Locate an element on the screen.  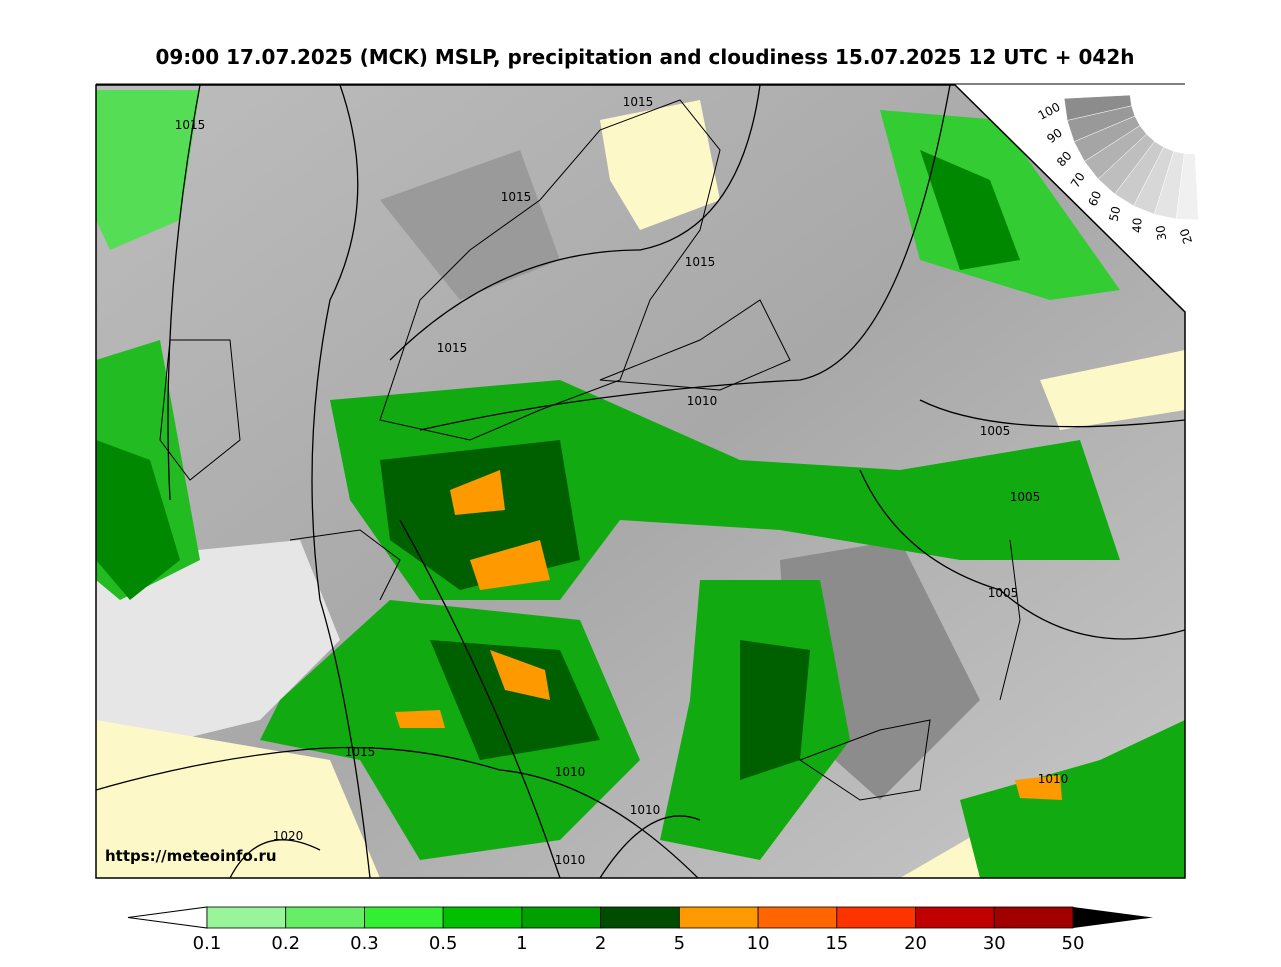
colorbar-label: 15 is located at coordinates (836, 943).